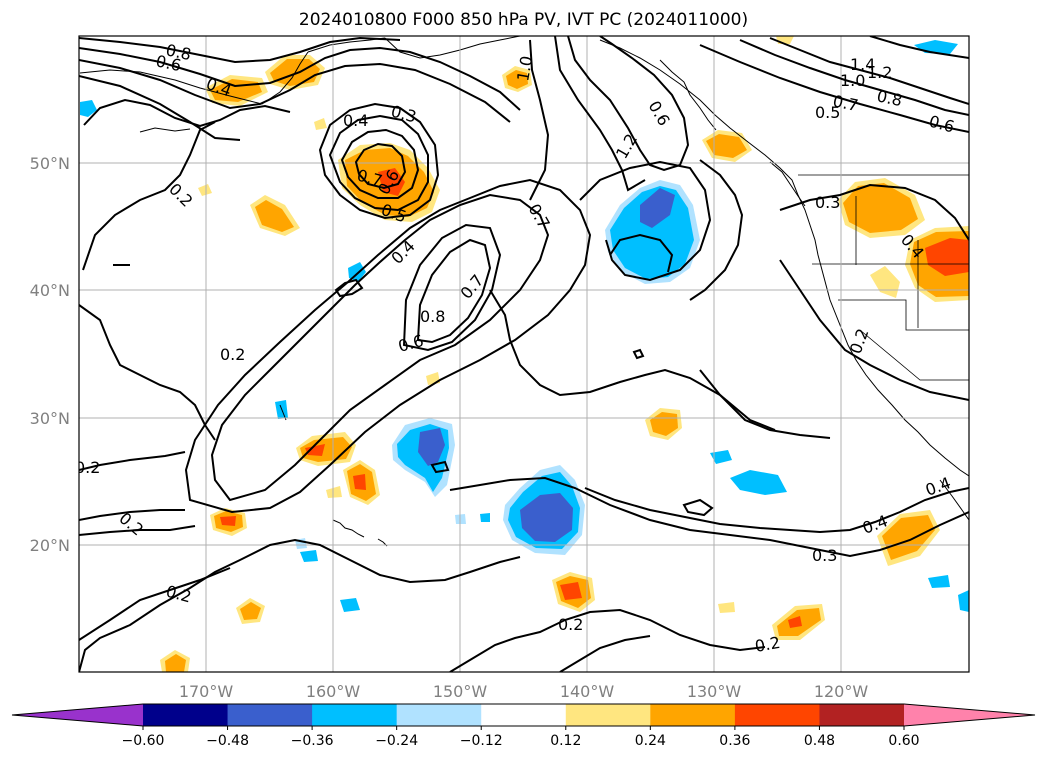  I want to click on colorbar-tick-label: −0.48, so click(227, 741).